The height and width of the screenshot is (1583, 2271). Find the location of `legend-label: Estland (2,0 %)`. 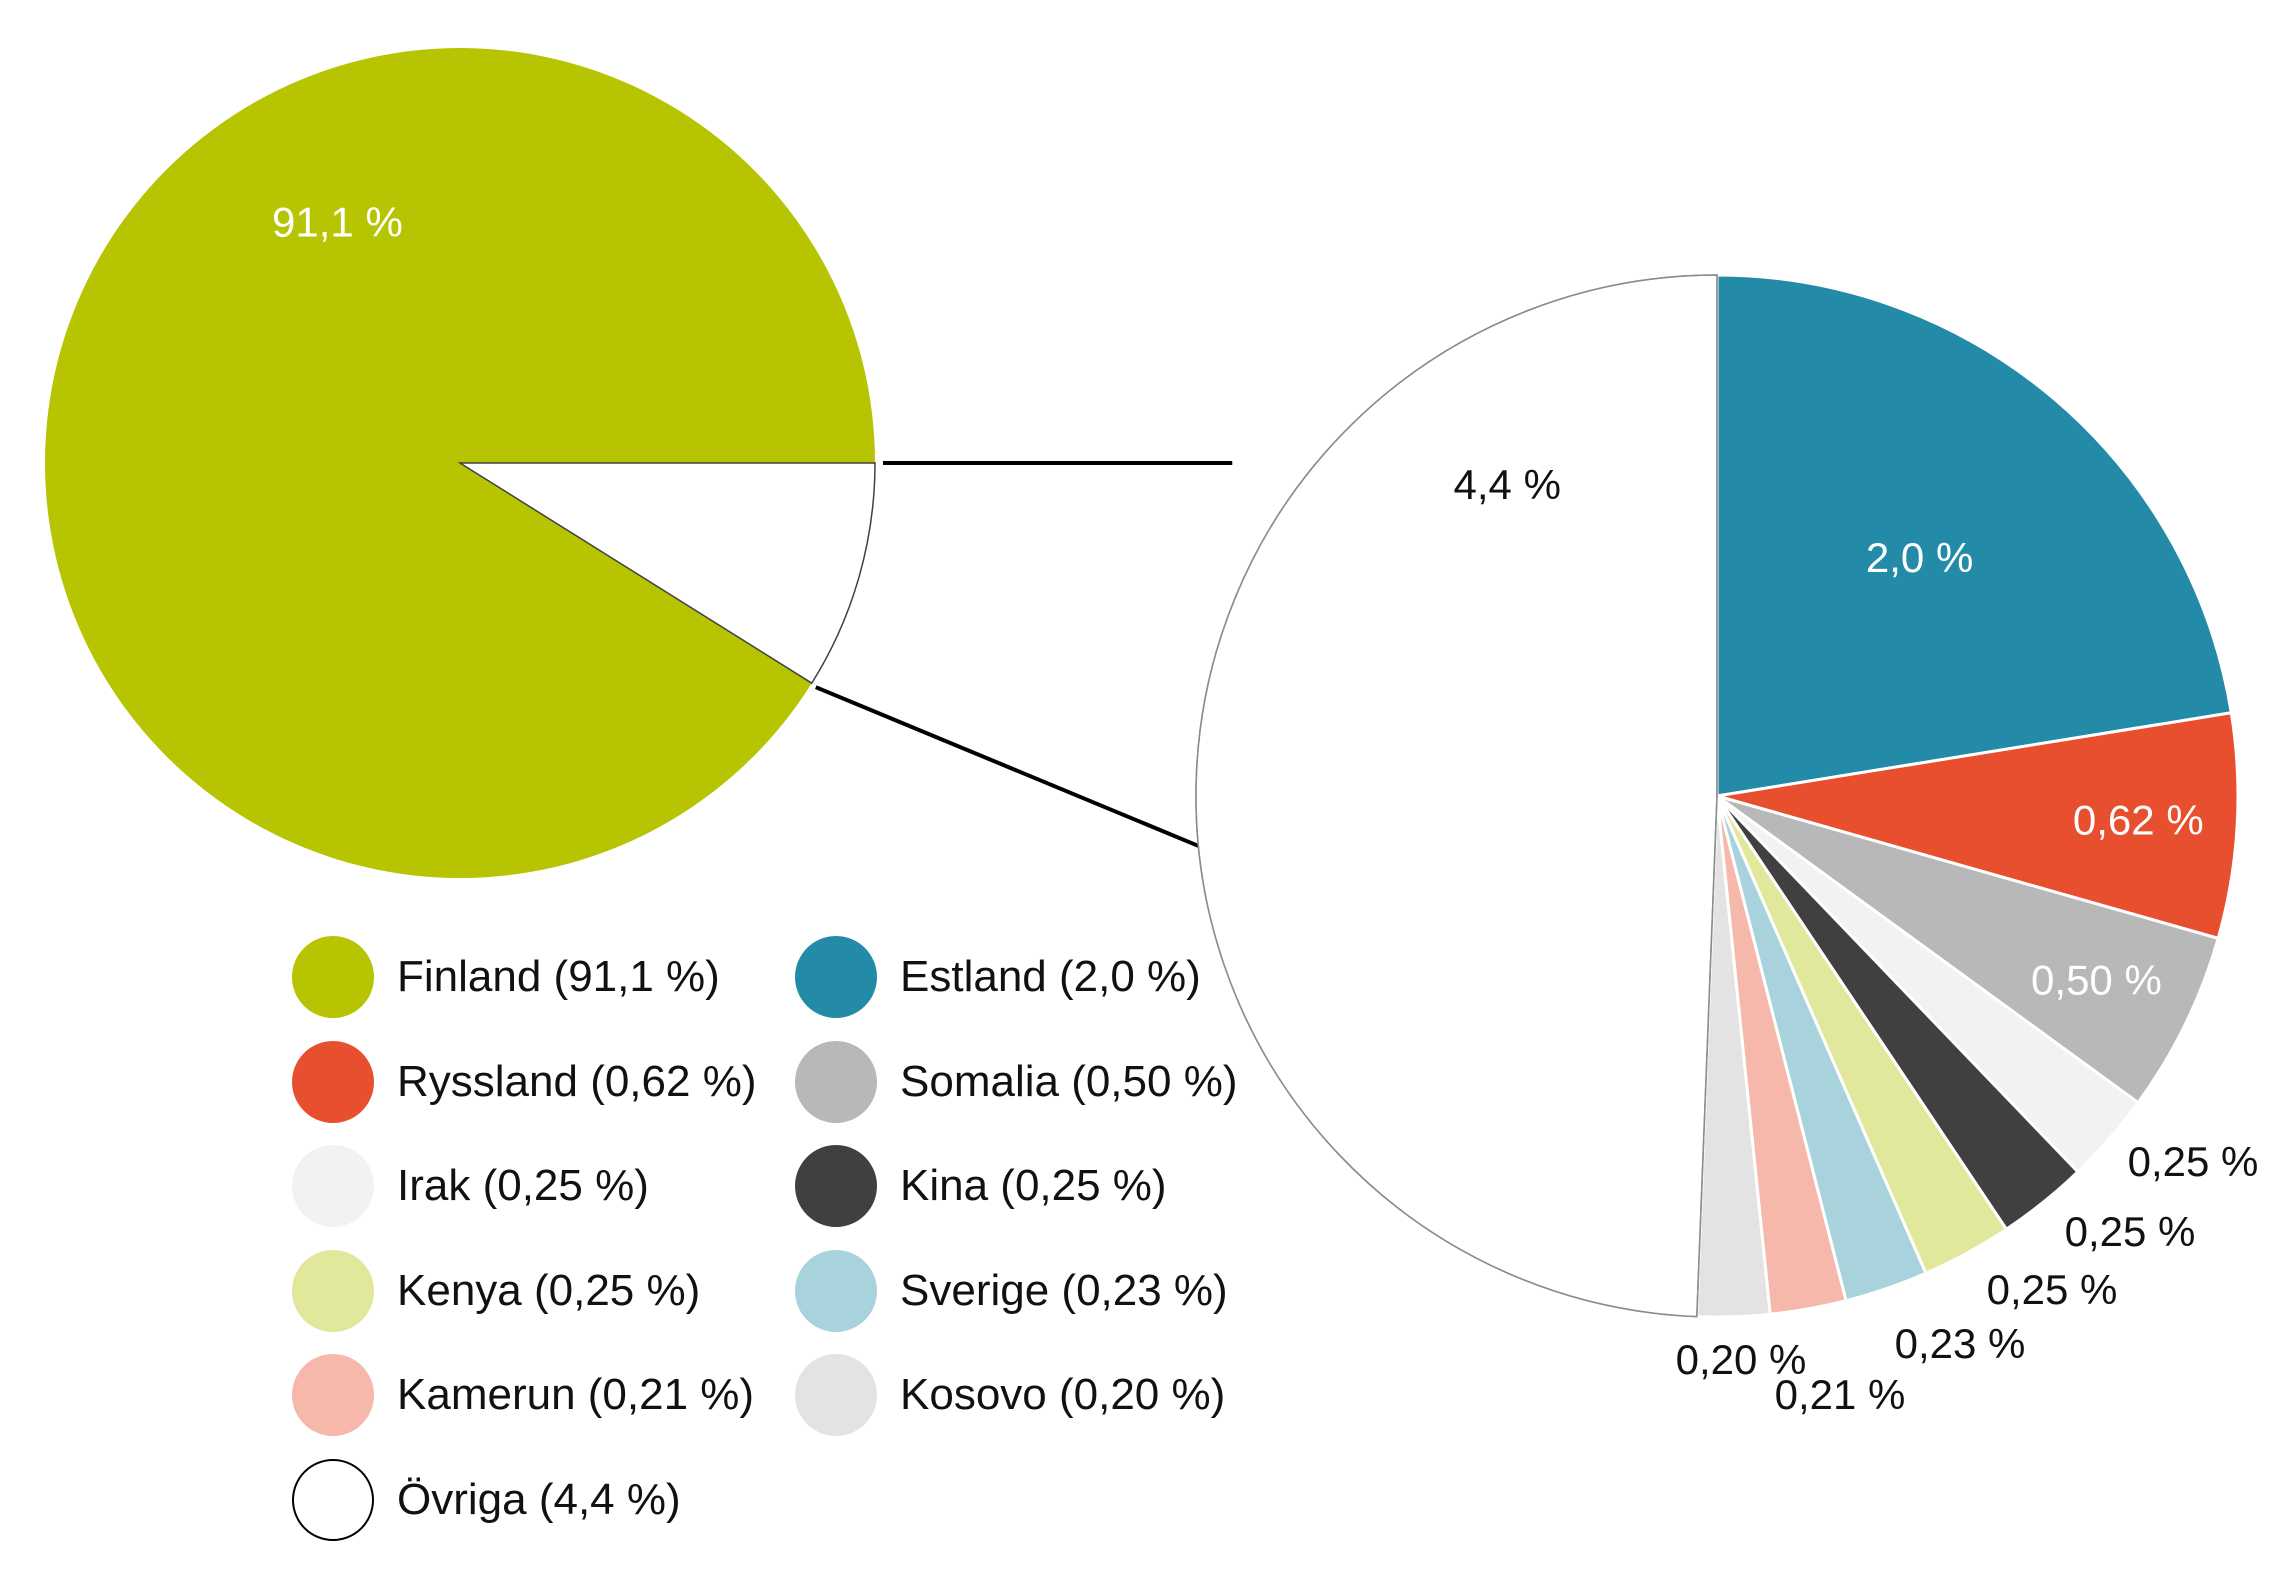

legend-label: Estland (2,0 %) is located at coordinates (1050, 976).